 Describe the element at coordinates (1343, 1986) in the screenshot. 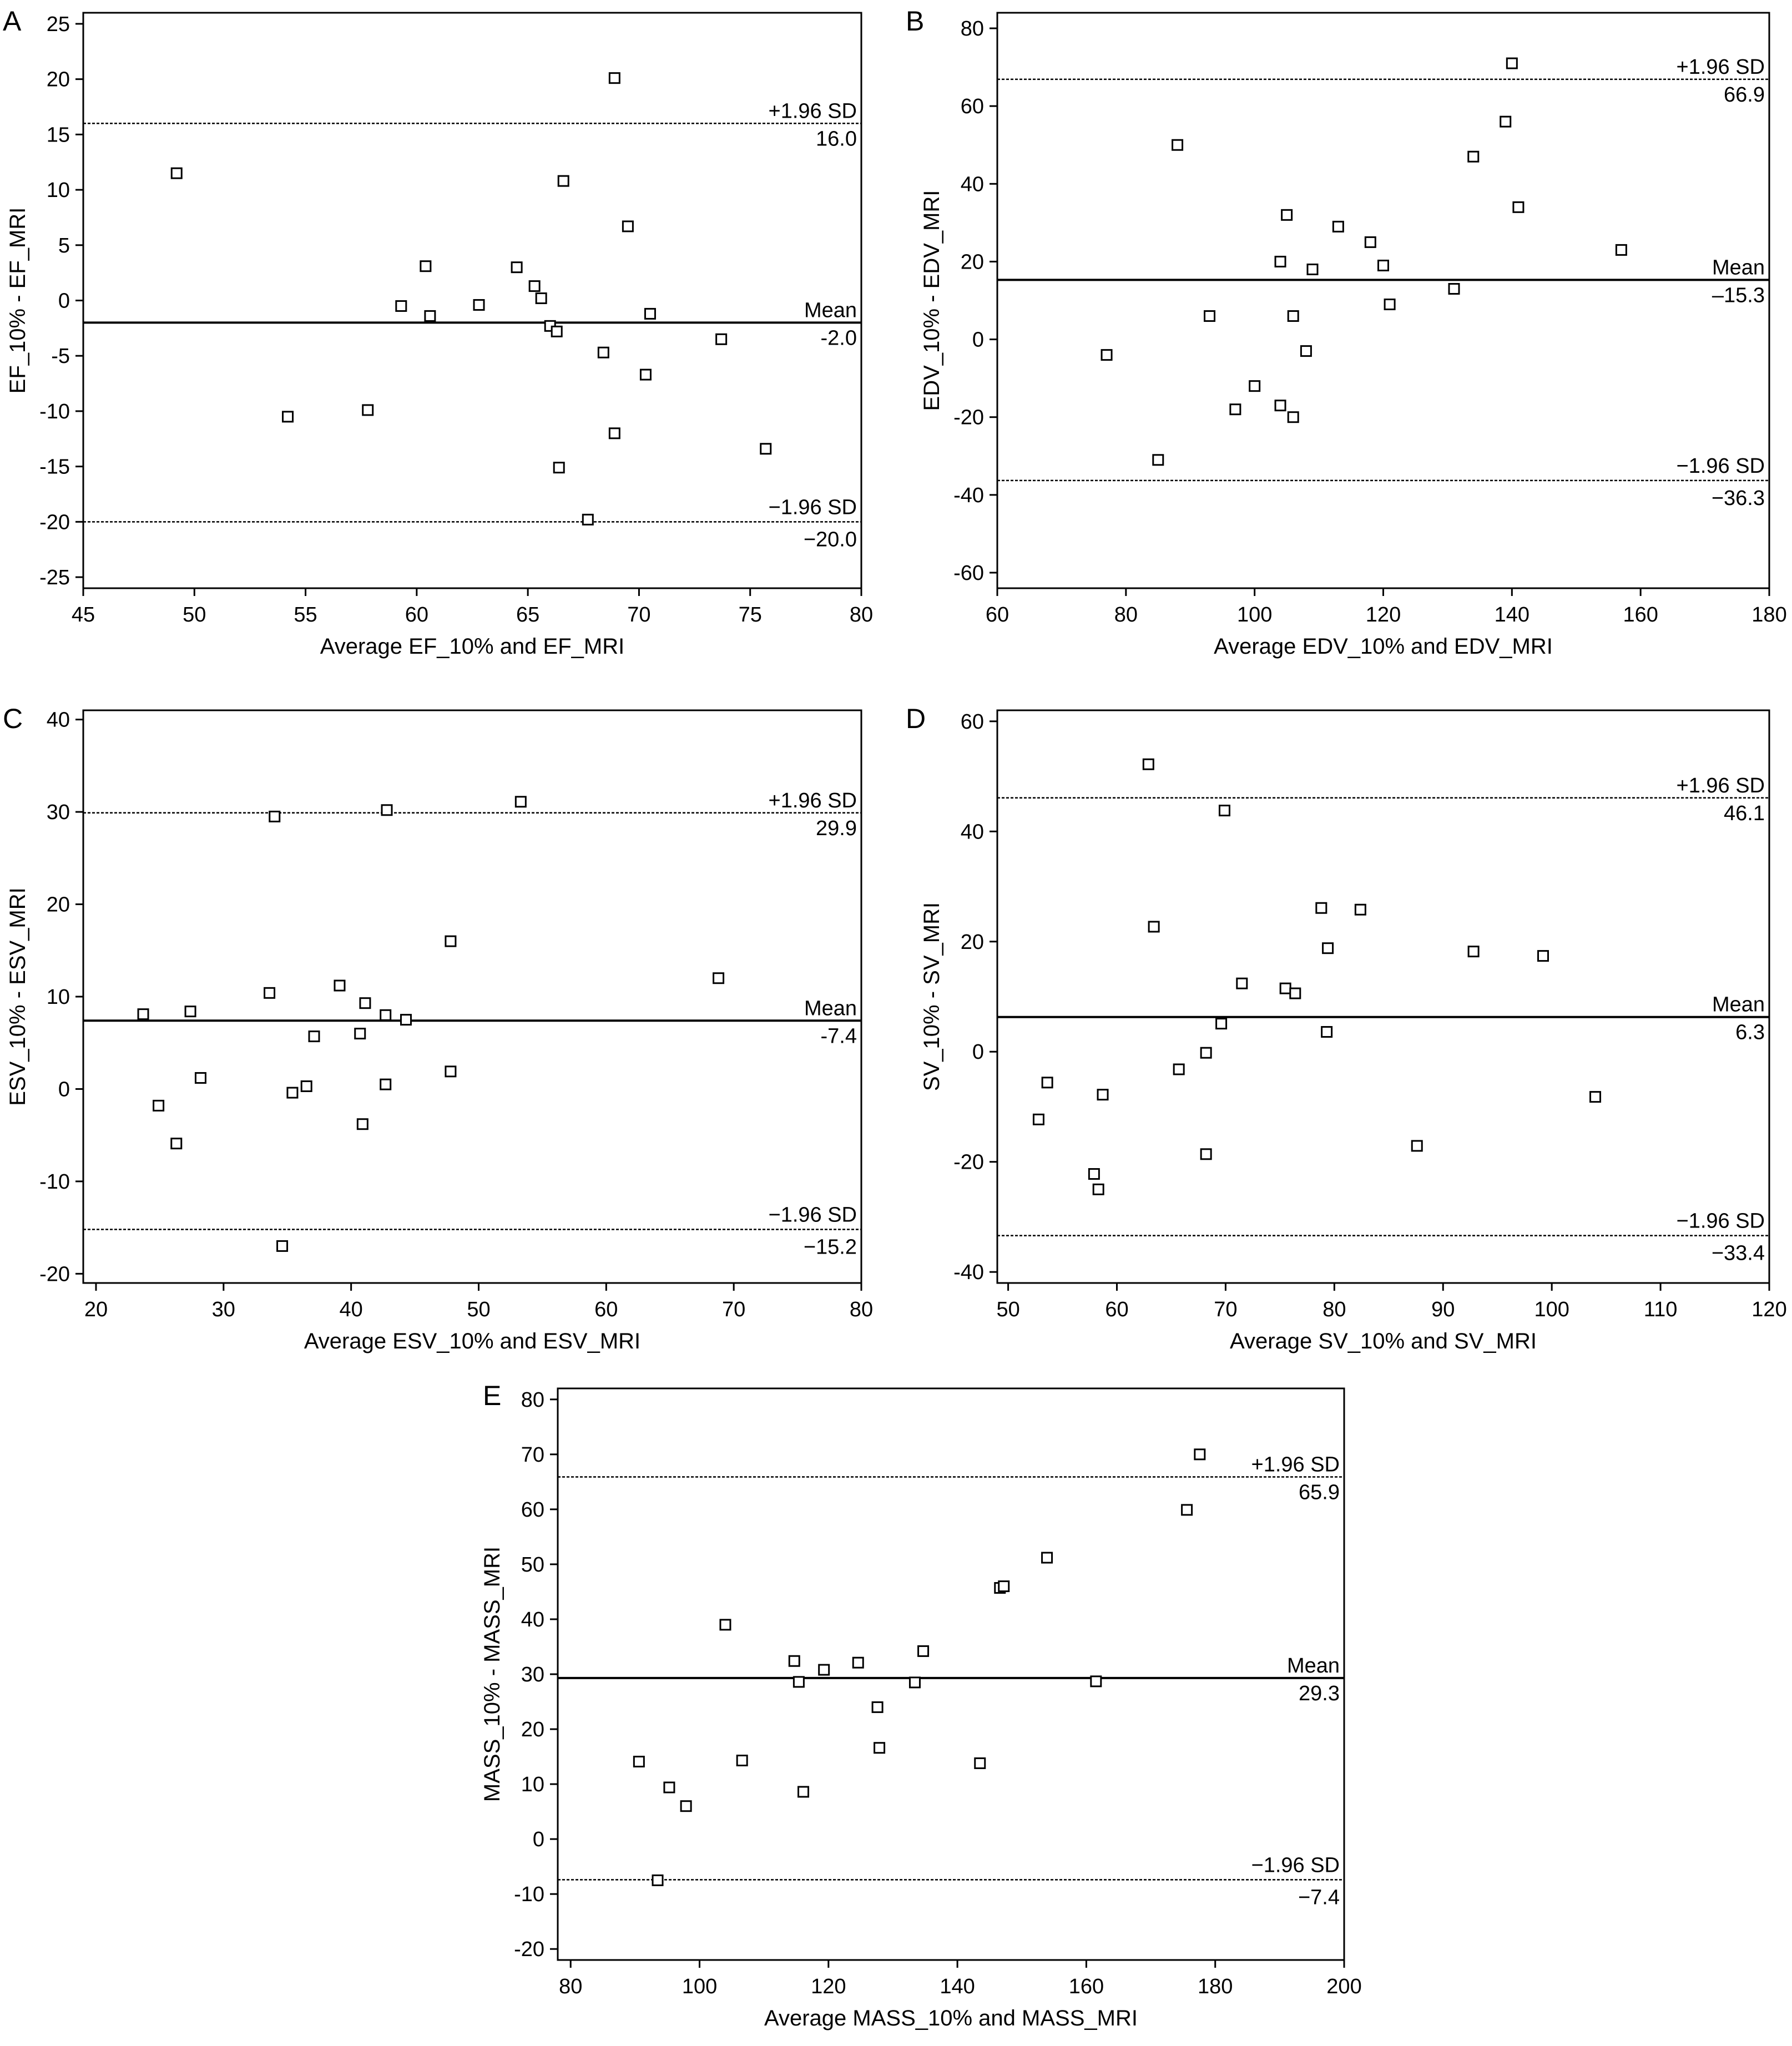

I see `x-tick-label: 200` at that location.